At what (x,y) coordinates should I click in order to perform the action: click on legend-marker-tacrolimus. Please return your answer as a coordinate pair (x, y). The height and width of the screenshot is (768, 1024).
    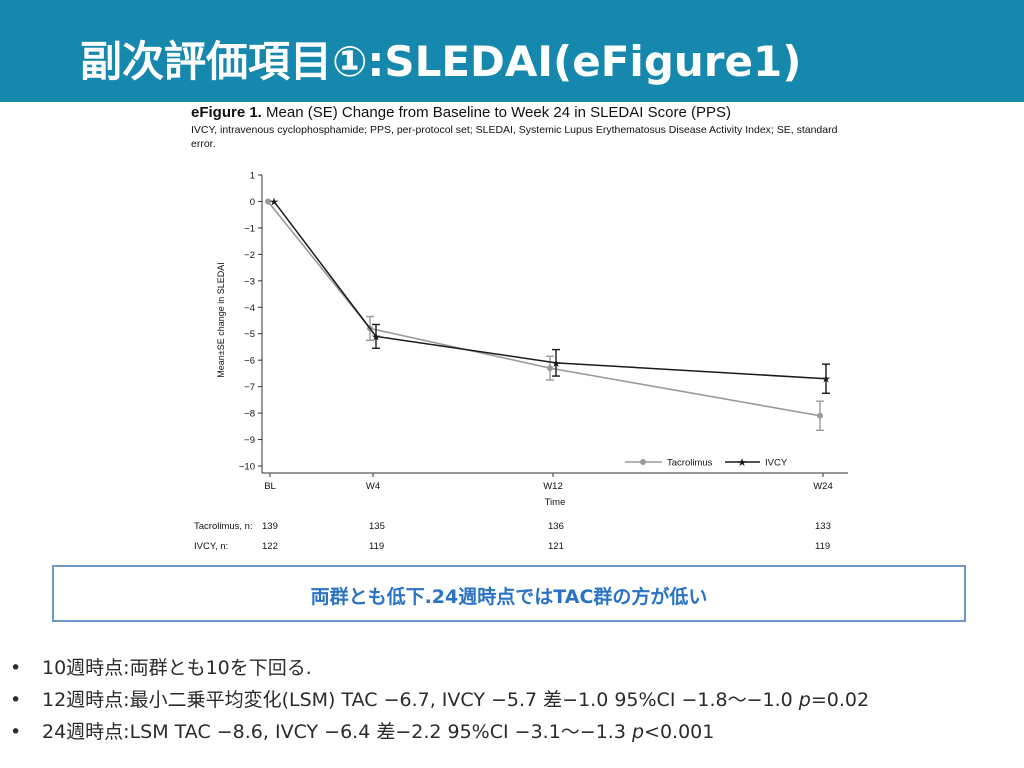
    Looking at the image, I should click on (643, 462).